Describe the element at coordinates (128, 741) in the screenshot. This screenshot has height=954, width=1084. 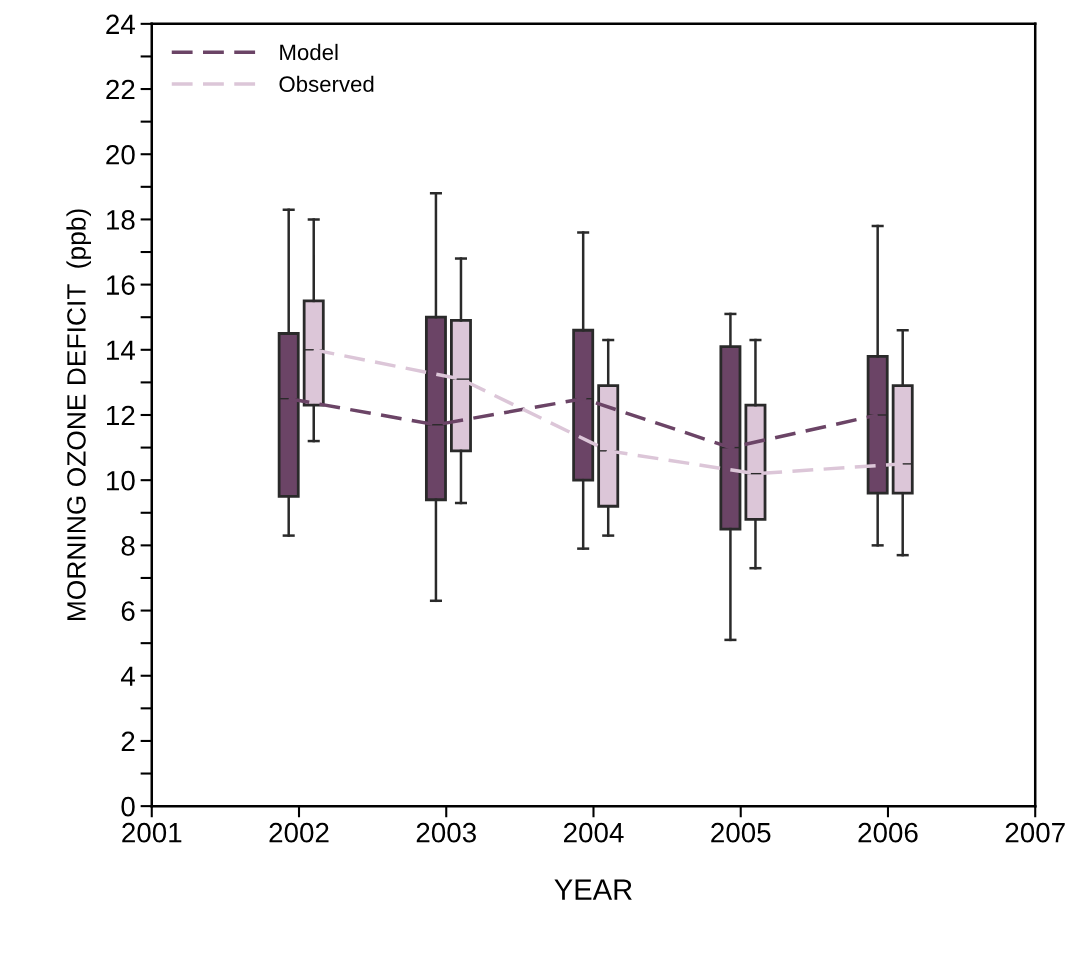
I see `y-tick-label: 2` at that location.